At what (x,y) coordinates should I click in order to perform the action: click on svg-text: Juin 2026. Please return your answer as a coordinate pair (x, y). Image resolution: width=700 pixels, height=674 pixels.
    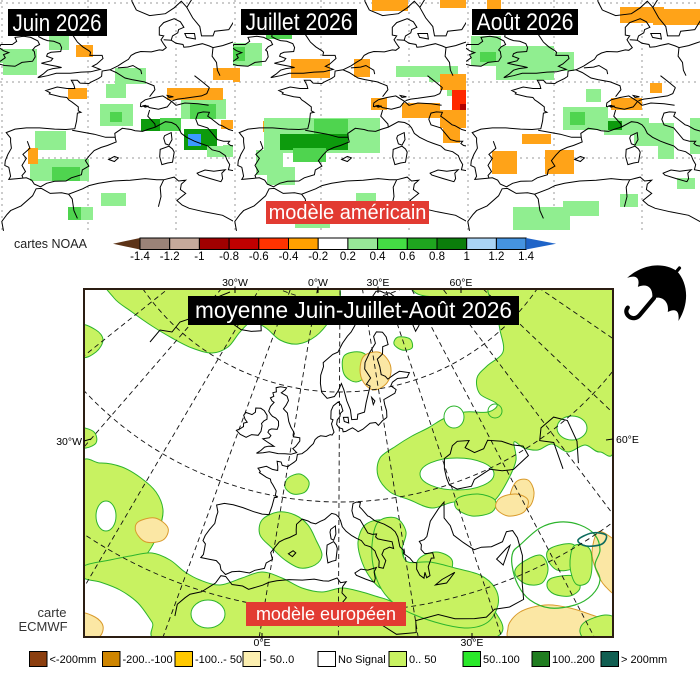
    Looking at the image, I should click on (57, 23).